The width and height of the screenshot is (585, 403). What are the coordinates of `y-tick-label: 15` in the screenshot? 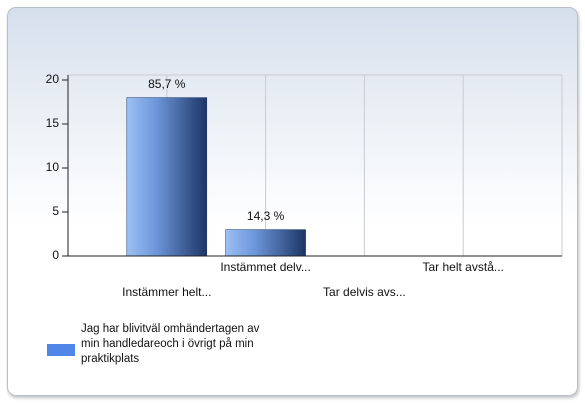 It's located at (53, 123).